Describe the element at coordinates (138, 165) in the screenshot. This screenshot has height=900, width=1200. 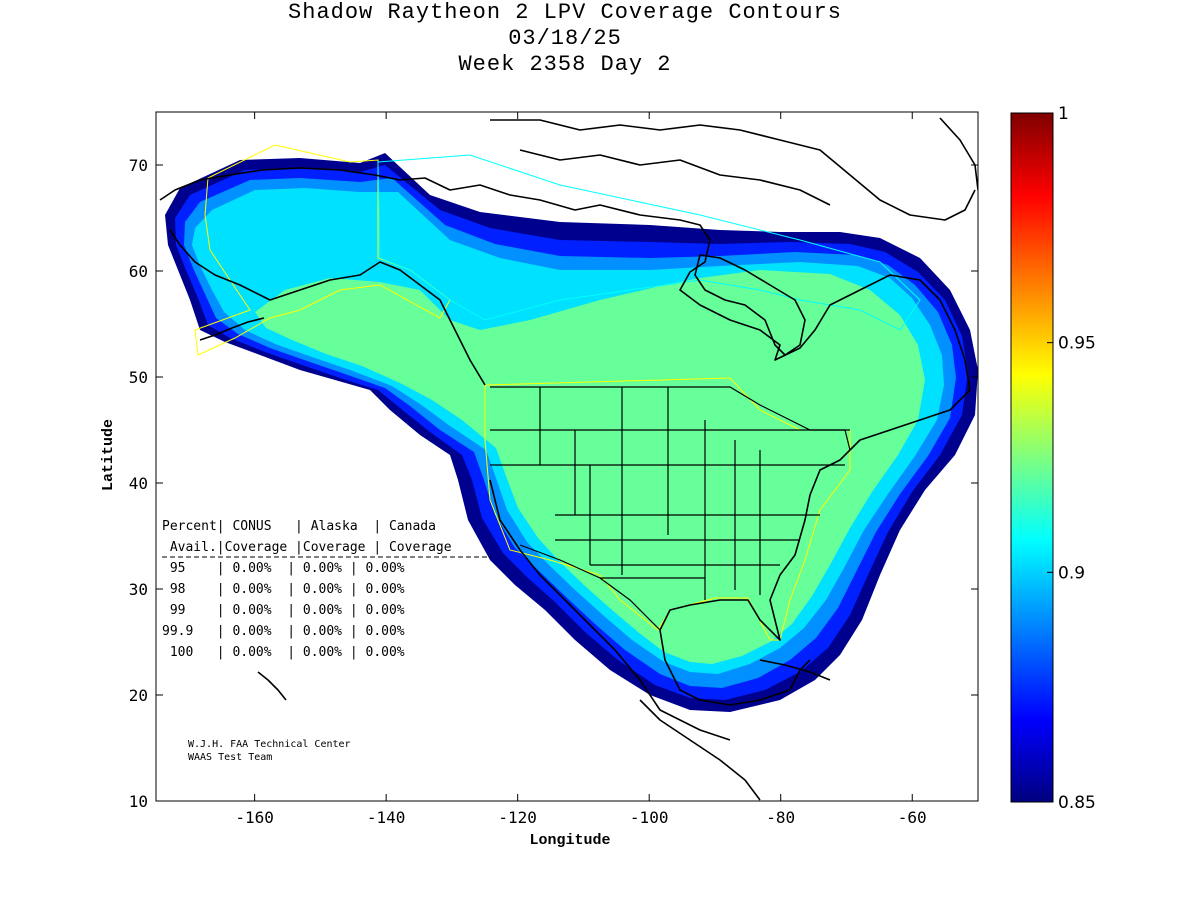
I see `y-tick-label: 70` at that location.